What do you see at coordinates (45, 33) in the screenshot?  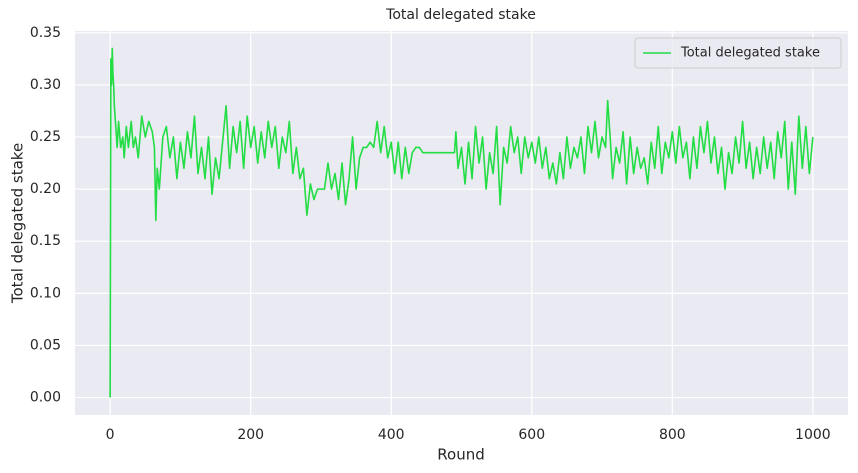 I see `y-tick-label: 0.35` at bounding box center [45, 33].